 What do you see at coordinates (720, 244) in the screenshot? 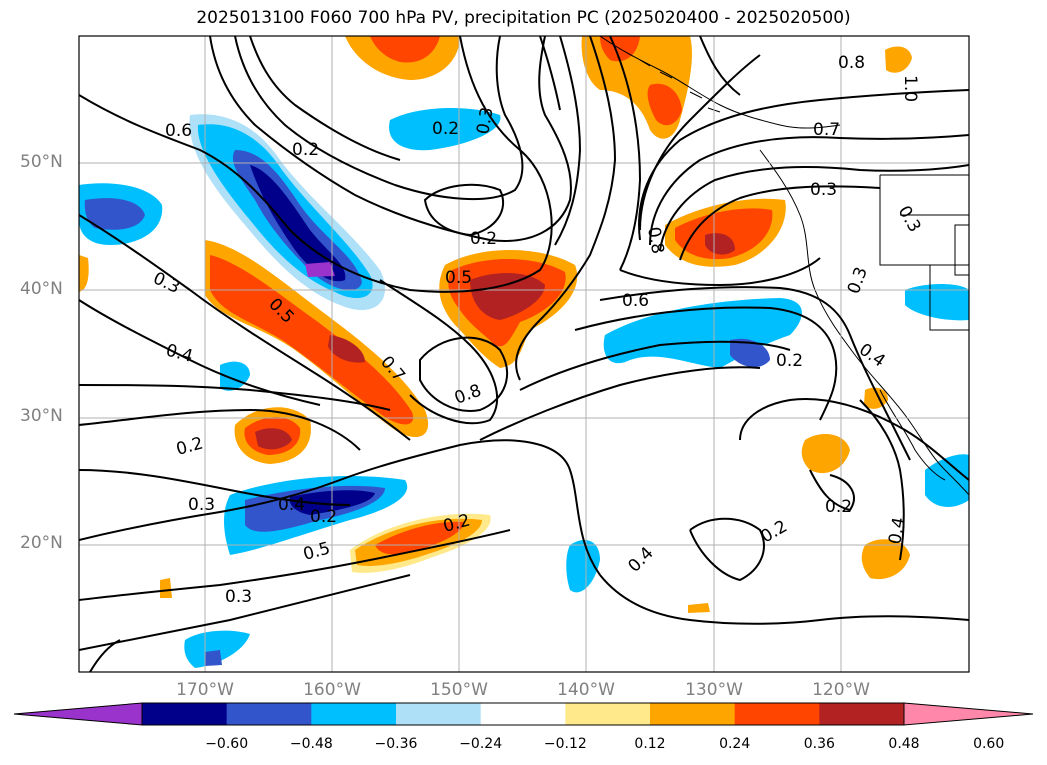
I see `pos-coast-core` at bounding box center [720, 244].